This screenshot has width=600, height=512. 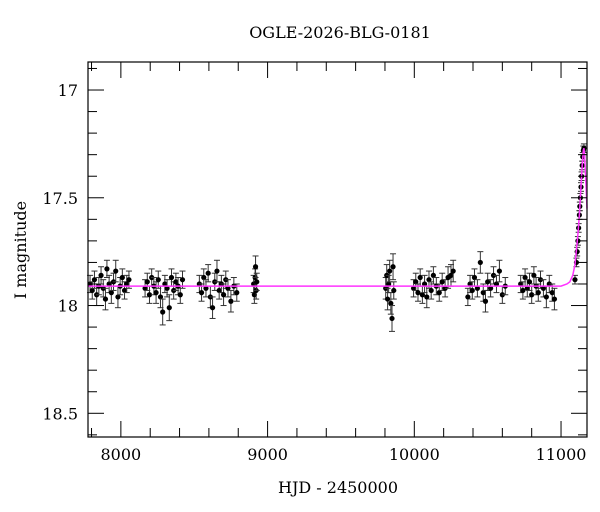 What do you see at coordinates (60, 252) in the screenshot?
I see `y-tick-labels: 17 17.5 18 18.5` at bounding box center [60, 252].